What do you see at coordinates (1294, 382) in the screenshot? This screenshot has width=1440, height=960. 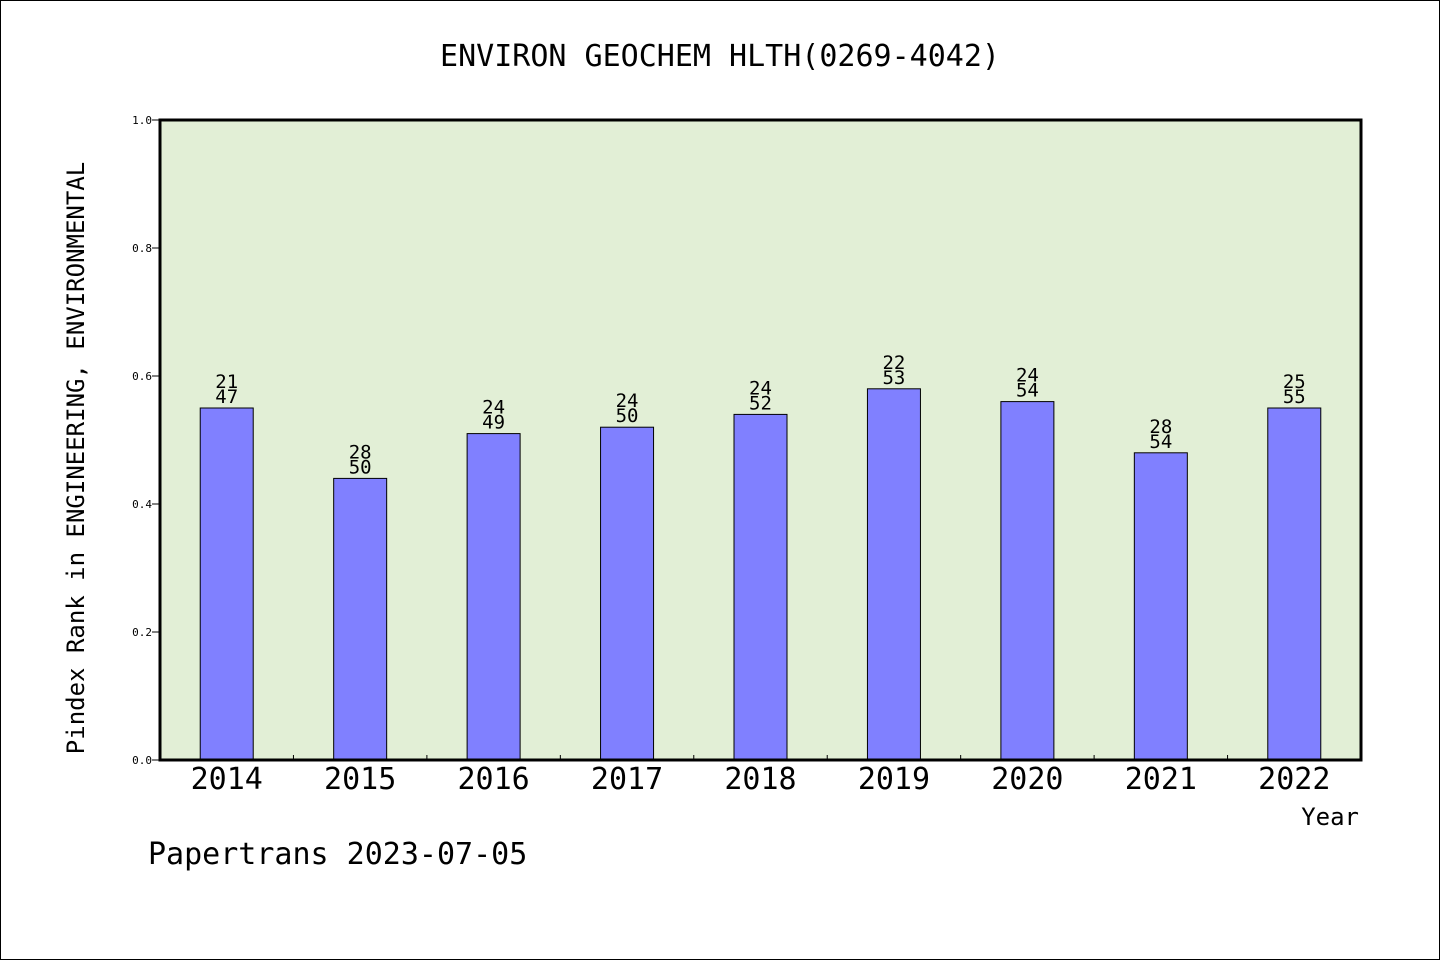 I see `bar-label-rank: 25` at bounding box center [1294, 382].